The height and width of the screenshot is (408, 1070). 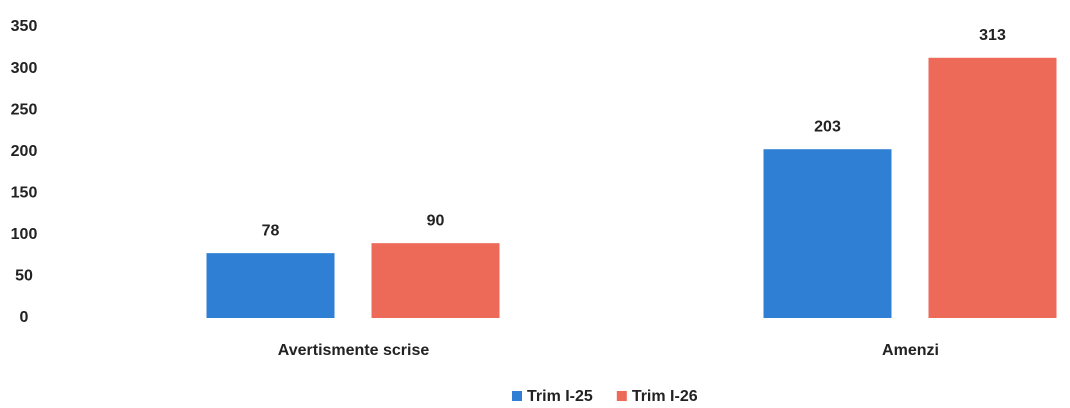 I want to click on value-label: 313, so click(x=992, y=35).